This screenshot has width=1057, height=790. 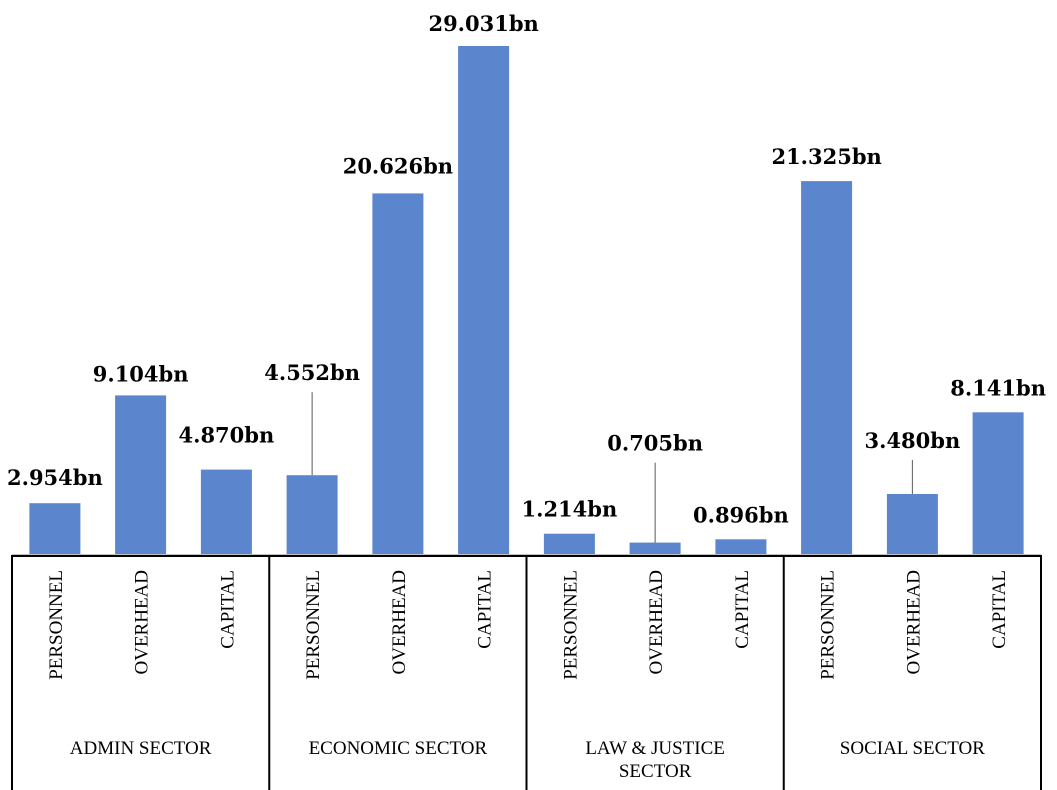 What do you see at coordinates (612, 467) in the screenshot?
I see `leader-lines-layer` at bounding box center [612, 467].